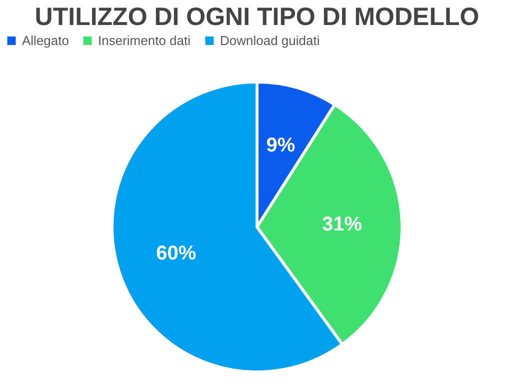 Image resolution: width=514 pixels, height=392 pixels. What do you see at coordinates (144, 40) in the screenshot?
I see `legend-label: Inserimento dati` at bounding box center [144, 40].